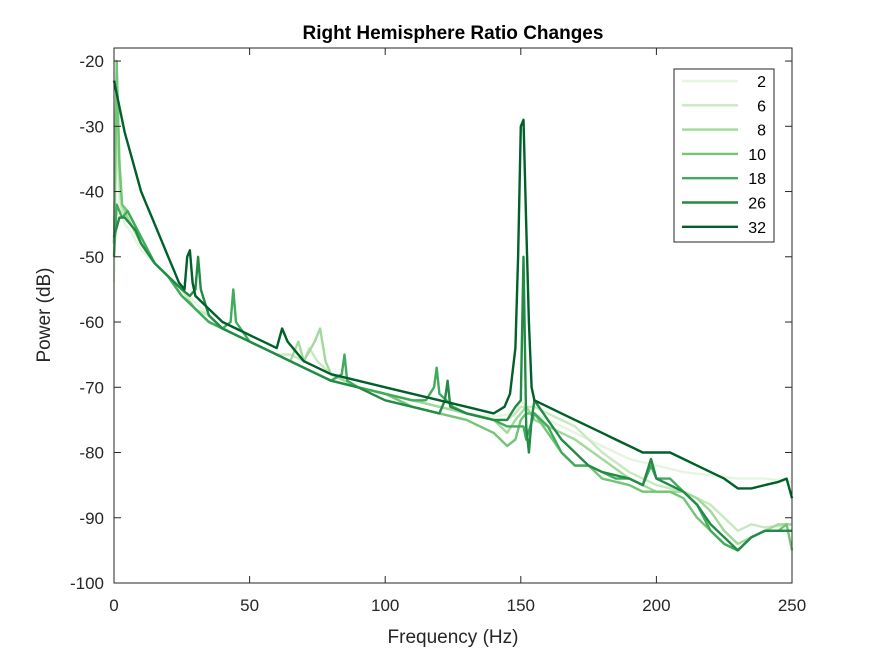 The width and height of the screenshot is (875, 661). I want to click on x-tick-label: 0, so click(113, 605).